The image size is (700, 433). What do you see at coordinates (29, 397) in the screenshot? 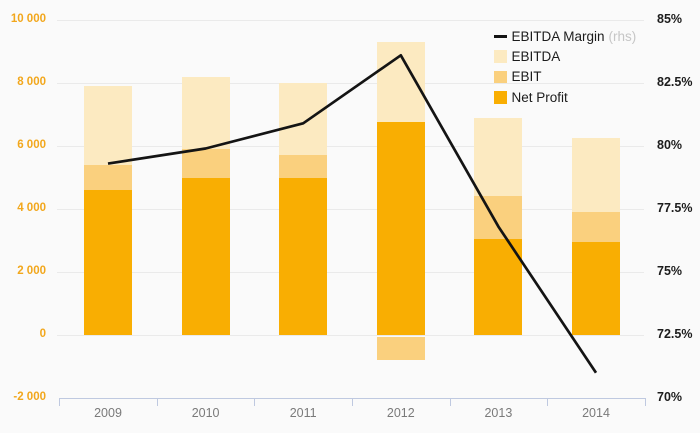
I see `left-axis-tick-label: -2 000` at bounding box center [29, 397].